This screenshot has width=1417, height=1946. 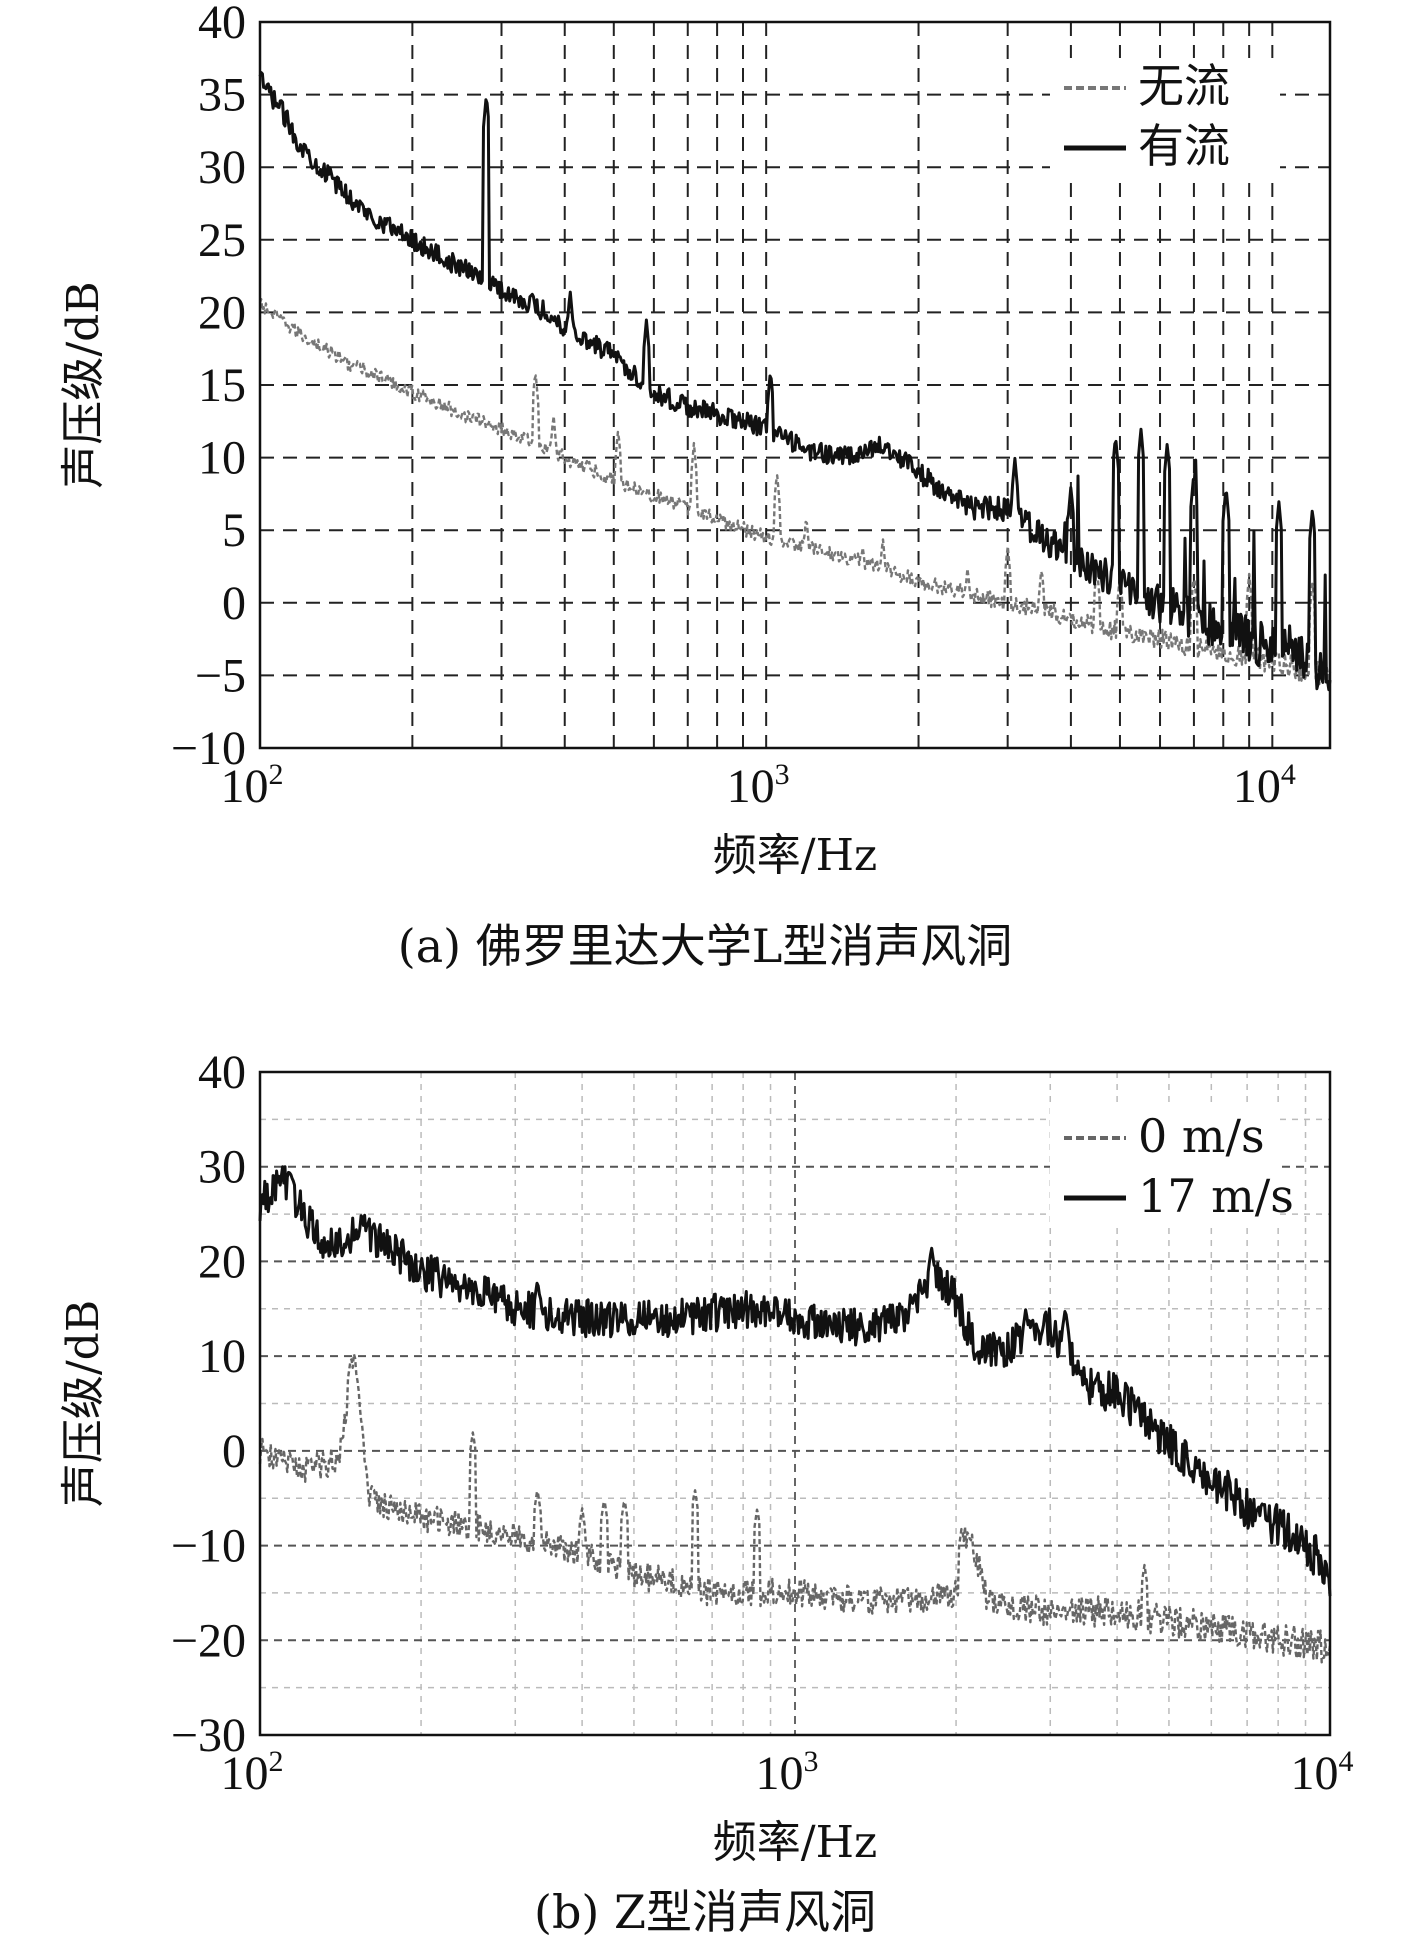 What do you see at coordinates (795, 1508) in the screenshot?
I see `series-line-baseline` at bounding box center [795, 1508].